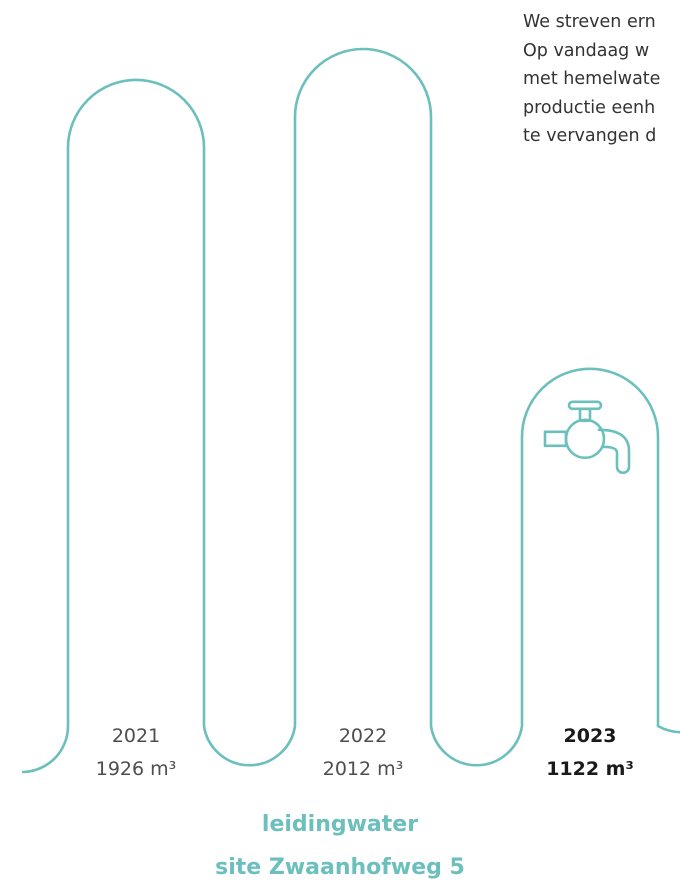  What do you see at coordinates (590, 752) in the screenshot?
I see `bar-label-2023: 2023 1122 m³` at bounding box center [590, 752].